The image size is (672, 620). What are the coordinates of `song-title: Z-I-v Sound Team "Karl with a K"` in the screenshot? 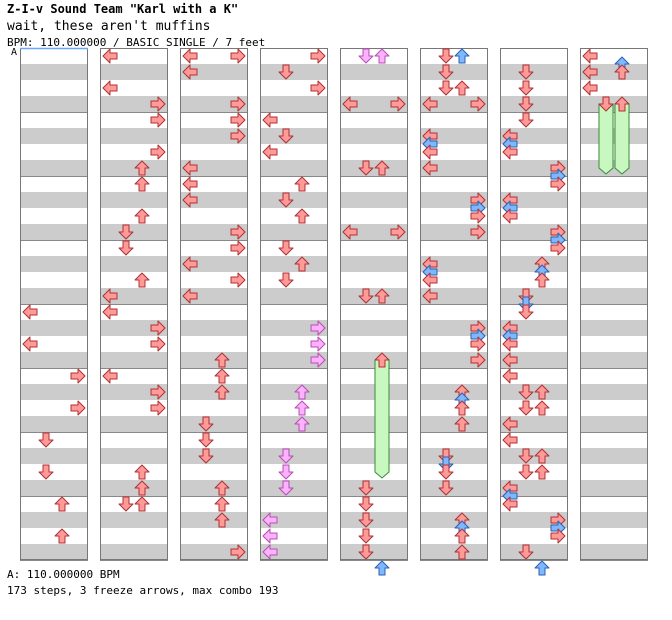 It's located at (123, 9).